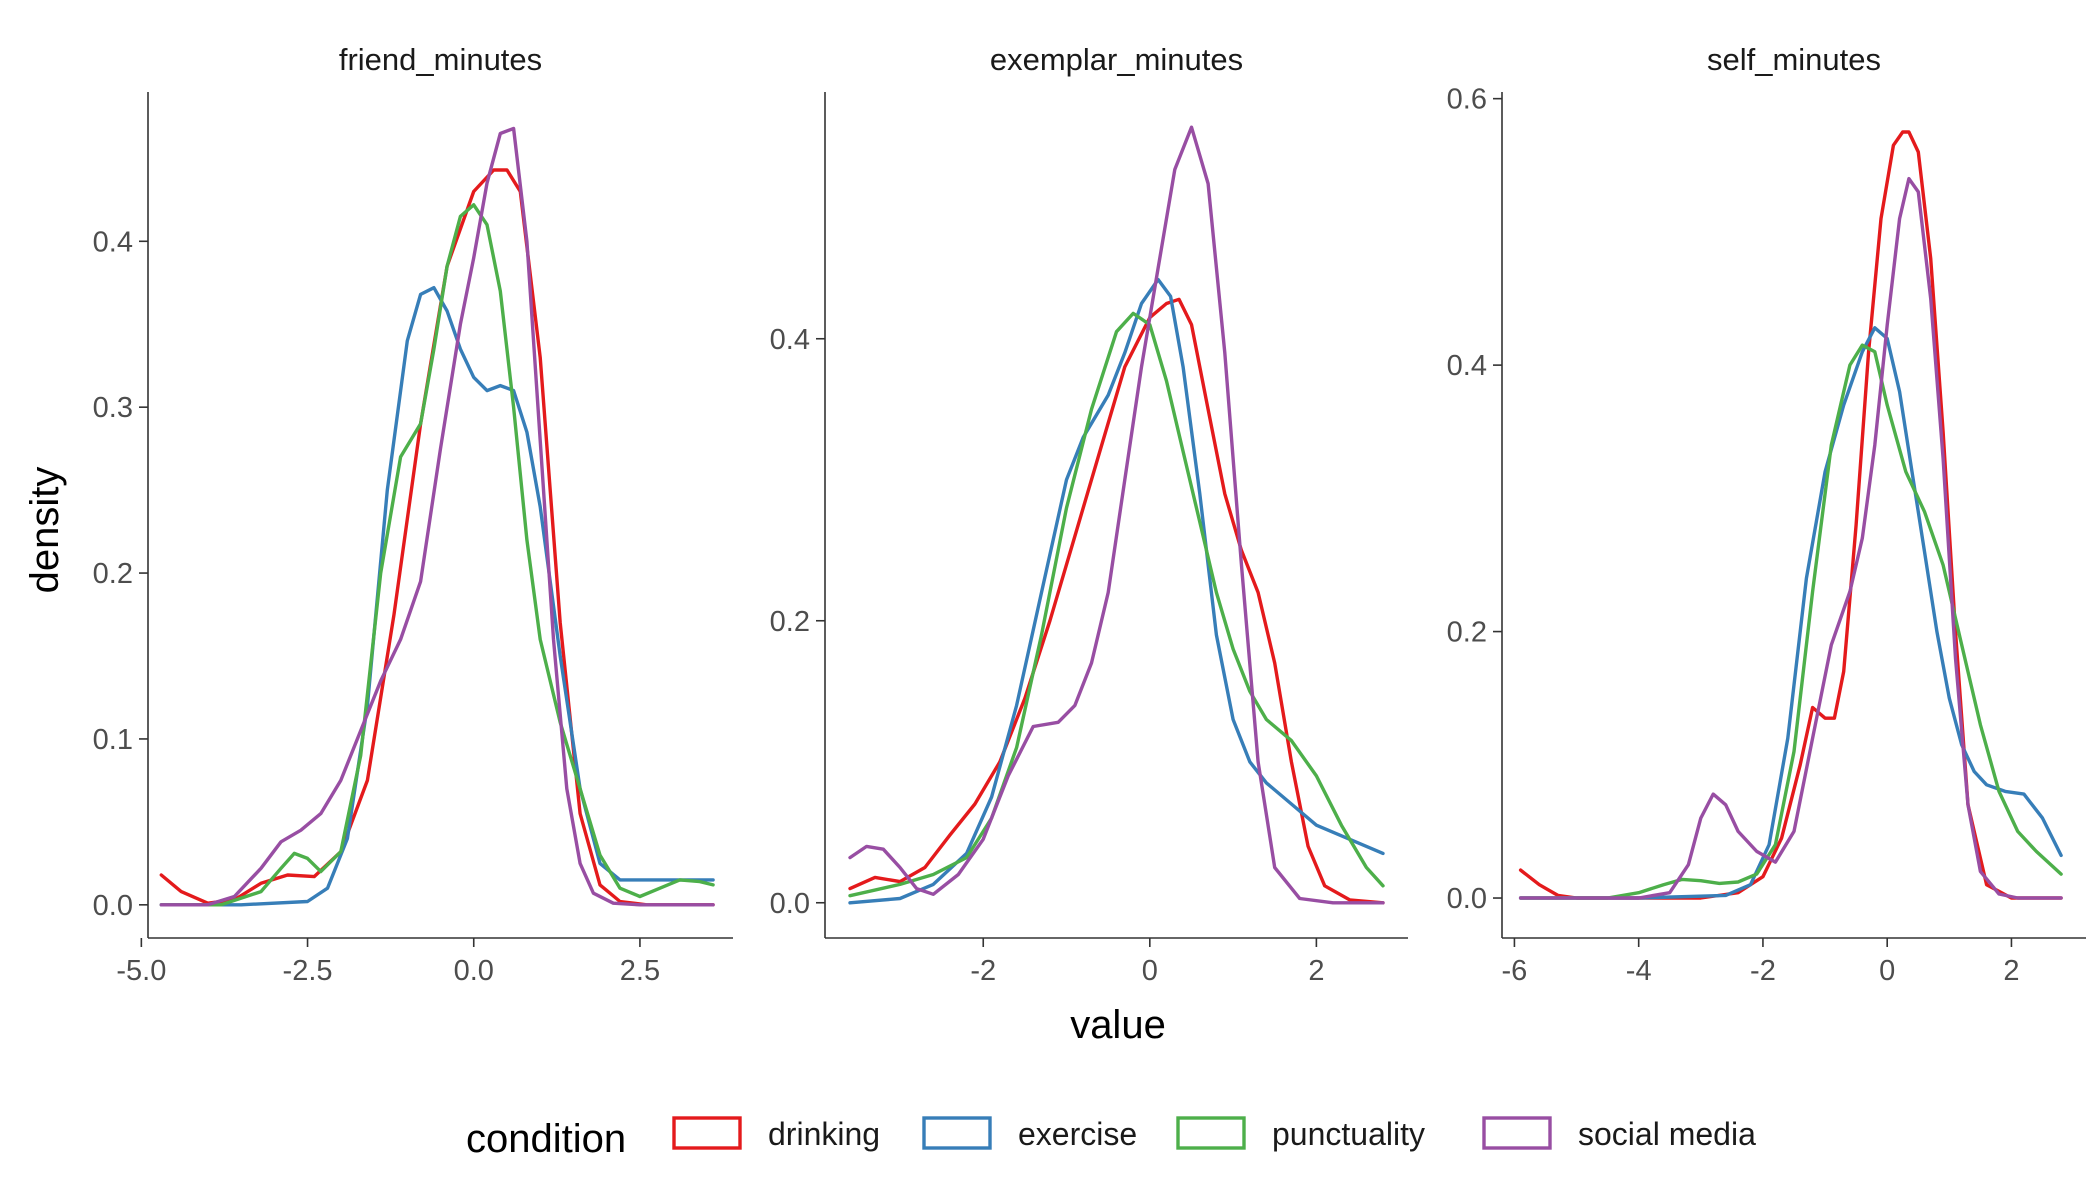 This screenshot has height=1200, width=2100. What do you see at coordinates (440, 59) in the screenshot?
I see `panel-title: friend_minutes` at bounding box center [440, 59].